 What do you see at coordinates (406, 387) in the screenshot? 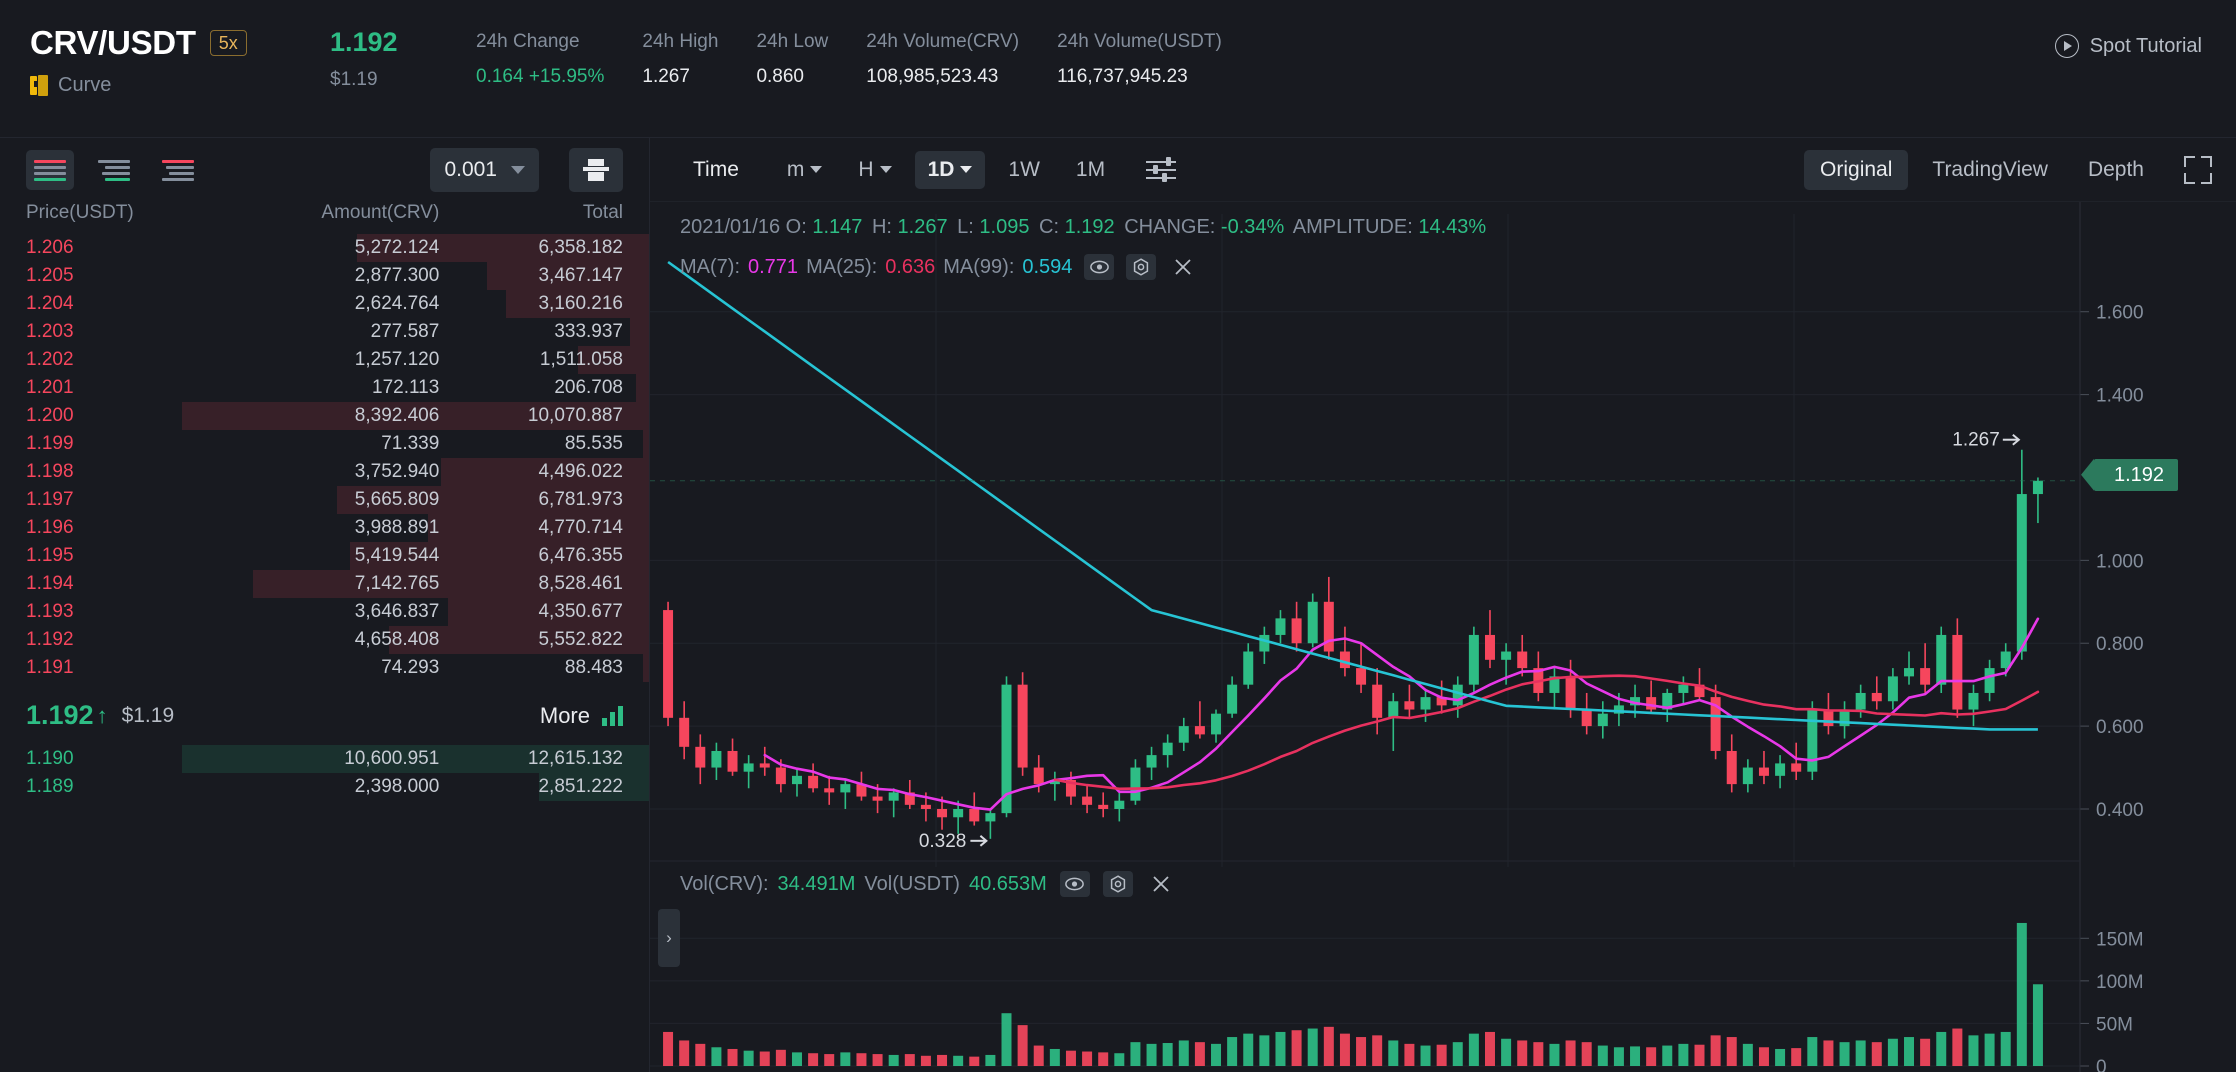
I see `cell-amount: 172.113` at bounding box center [406, 387].